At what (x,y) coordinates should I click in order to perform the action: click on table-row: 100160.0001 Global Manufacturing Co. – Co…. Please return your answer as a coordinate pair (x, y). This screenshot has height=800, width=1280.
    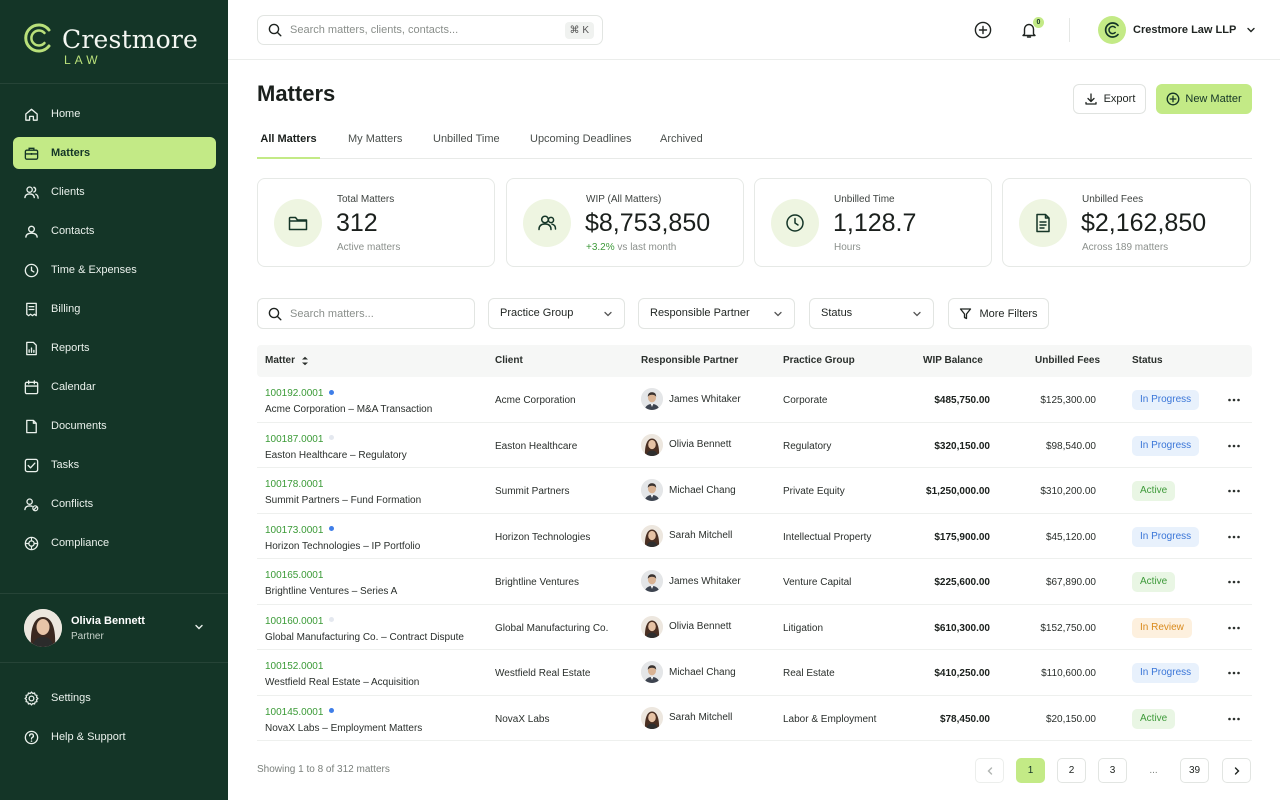
    Looking at the image, I should click on (754, 627).